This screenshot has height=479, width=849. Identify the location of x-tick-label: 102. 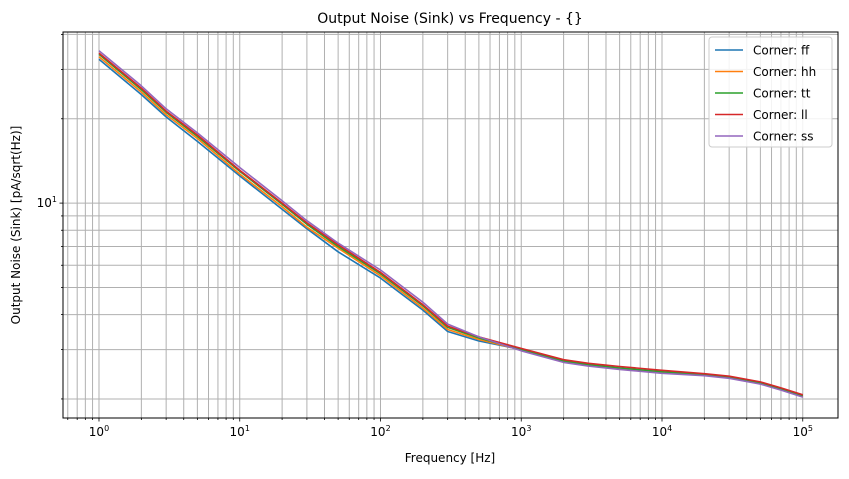
(380, 431).